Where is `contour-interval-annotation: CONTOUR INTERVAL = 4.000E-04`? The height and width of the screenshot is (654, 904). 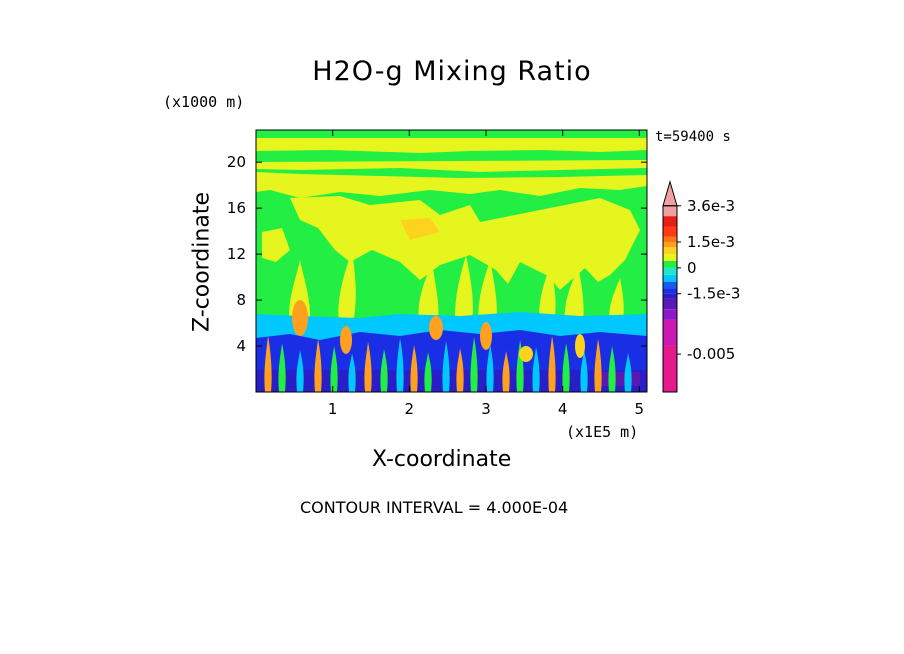
contour-interval-annotation: CONTOUR INTERVAL = 4.000E-04 is located at coordinates (434, 507).